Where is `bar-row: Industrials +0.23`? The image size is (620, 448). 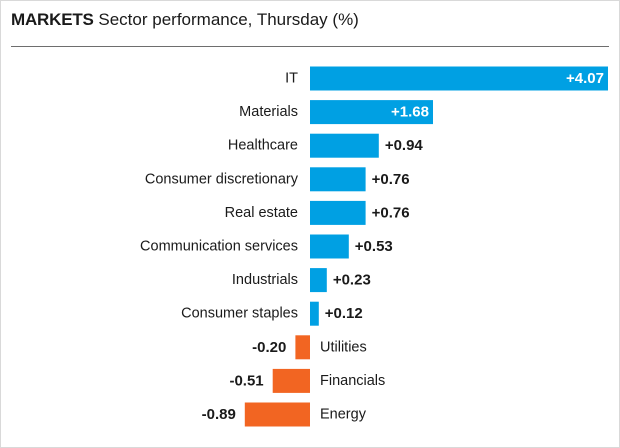
bar-row: Industrials +0.23 is located at coordinates (301, 280).